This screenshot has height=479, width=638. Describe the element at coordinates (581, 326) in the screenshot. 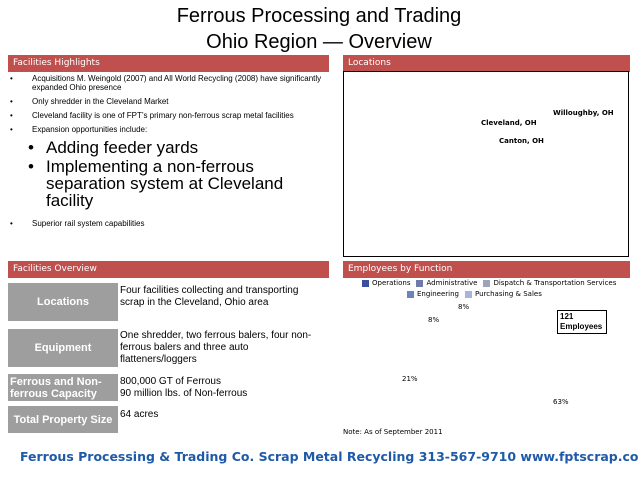

I see `employee-count-label: Employees` at that location.